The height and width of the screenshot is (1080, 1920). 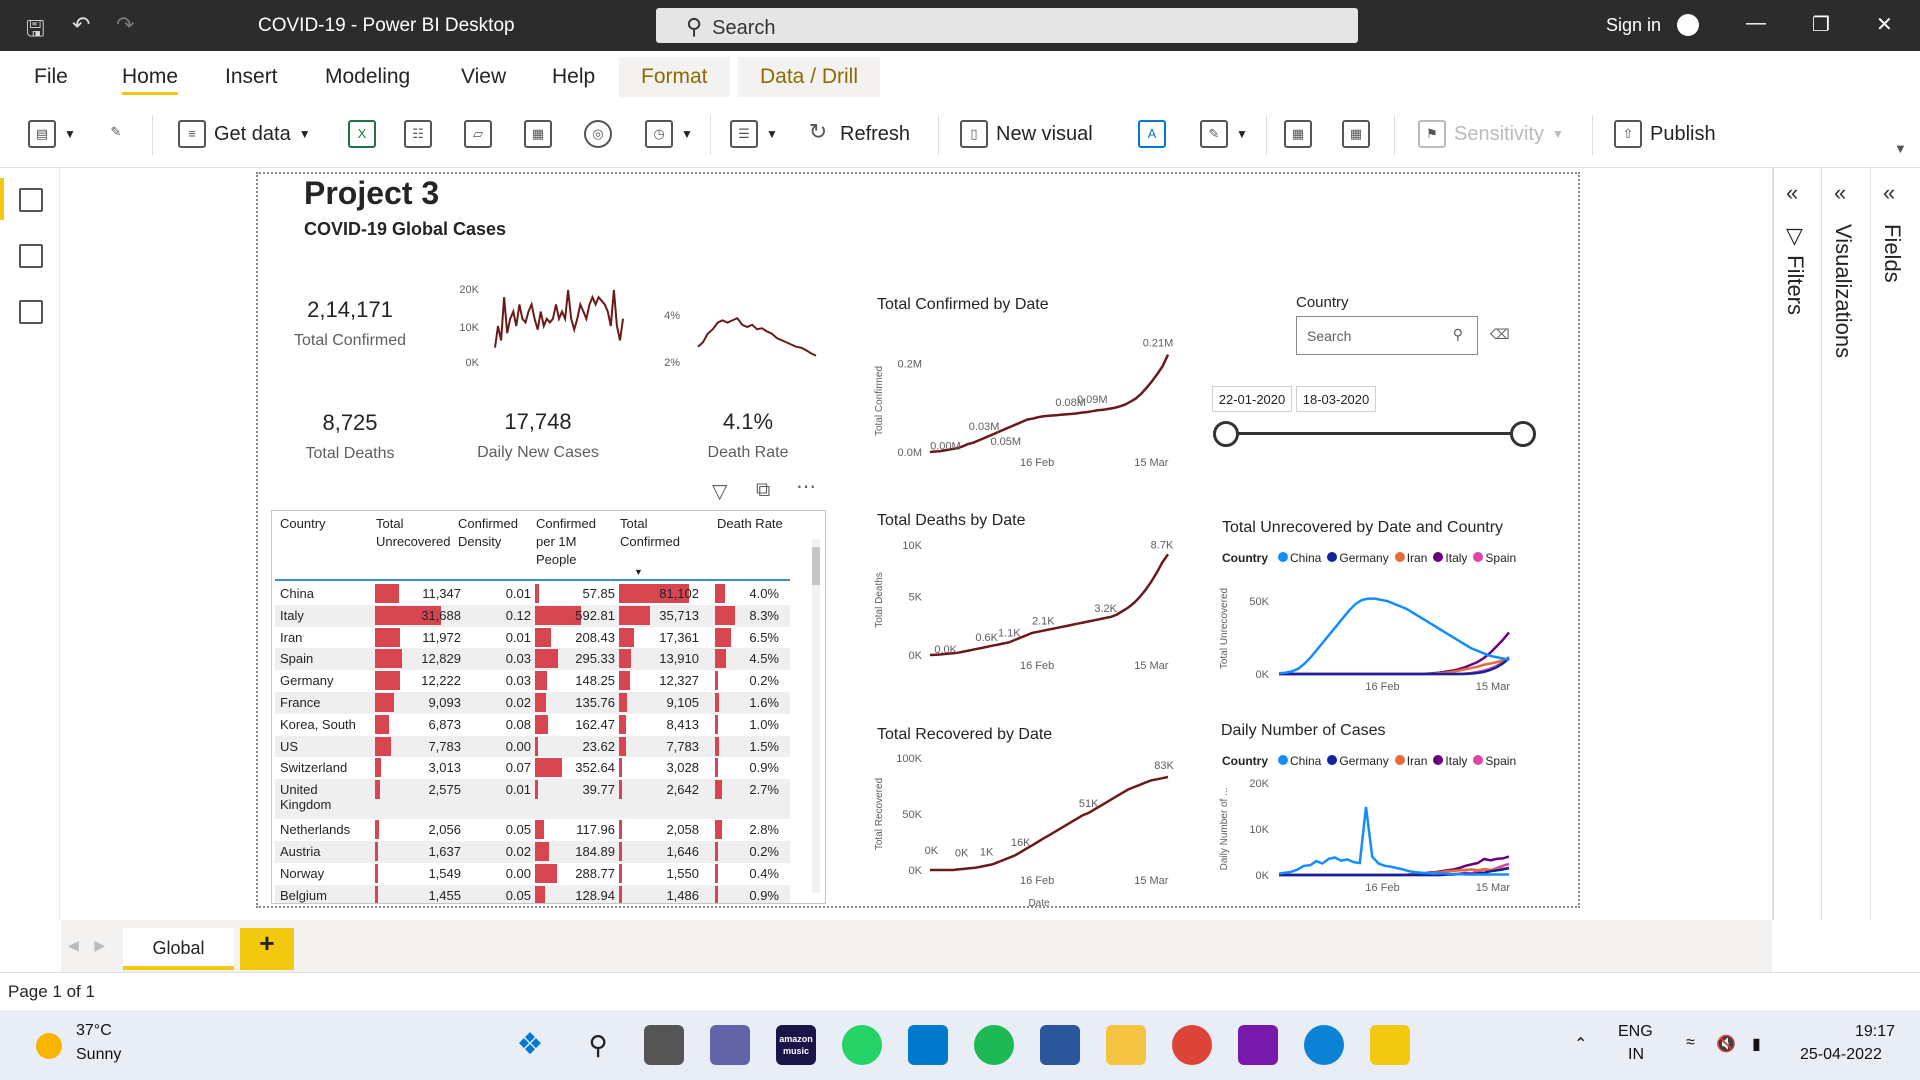 What do you see at coordinates (538, 134) in the screenshot?
I see `enter-data-button: ▦` at bounding box center [538, 134].